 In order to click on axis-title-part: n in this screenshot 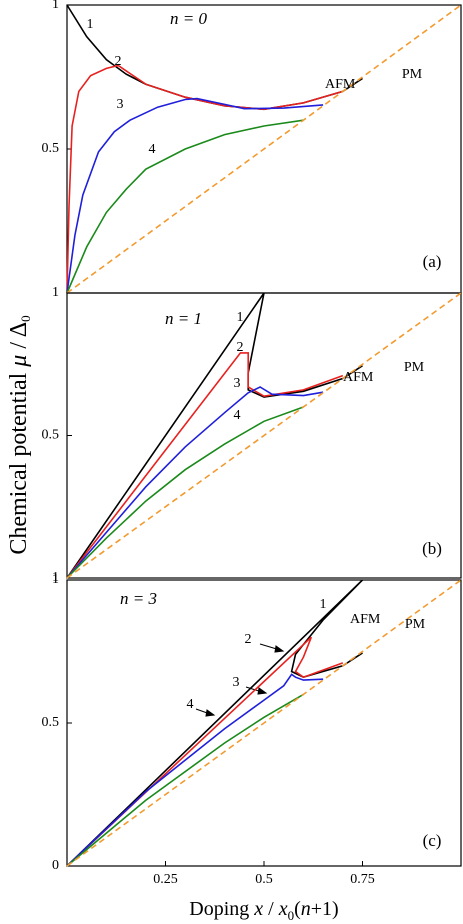, I will do `click(306, 909)`.